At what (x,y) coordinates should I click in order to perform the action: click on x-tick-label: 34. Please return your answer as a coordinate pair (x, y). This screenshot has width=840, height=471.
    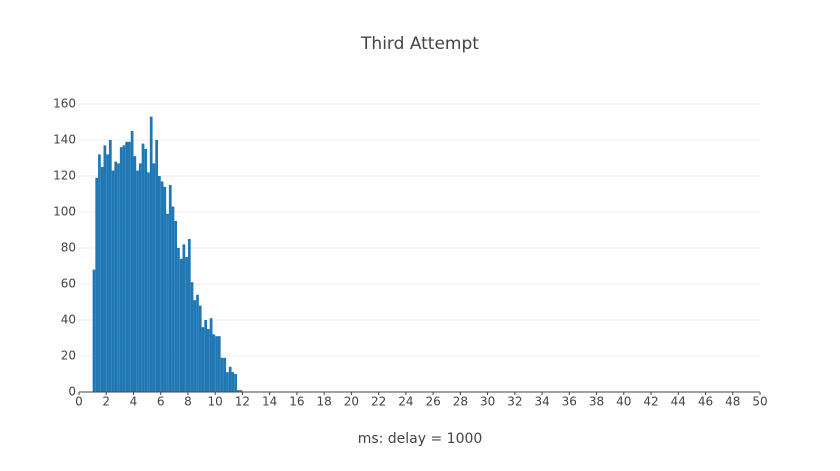
    Looking at the image, I should click on (541, 402).